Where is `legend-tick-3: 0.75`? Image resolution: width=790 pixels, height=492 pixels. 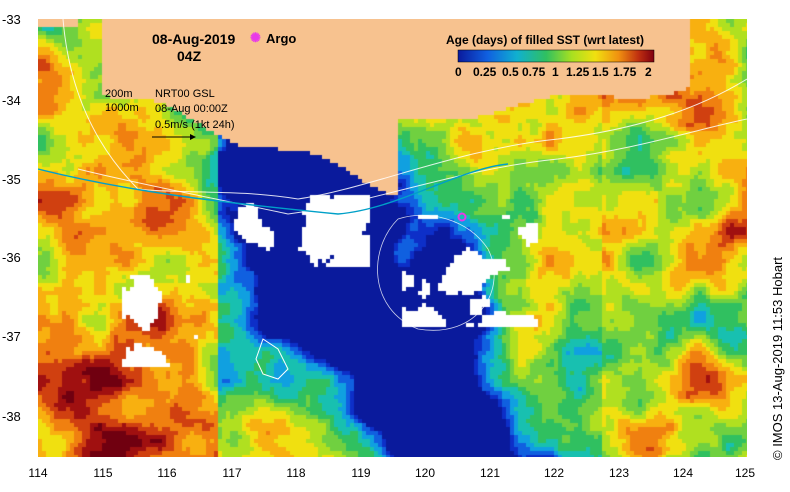 legend-tick-3: 0.75 is located at coordinates (534, 72).